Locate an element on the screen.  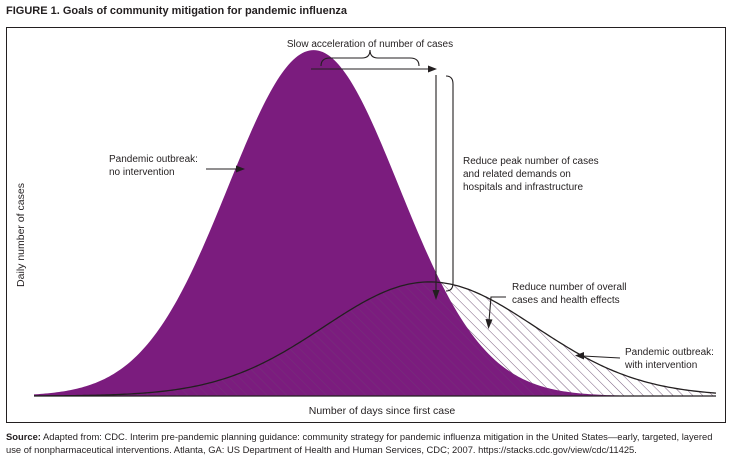
reduce-peak-bracket is located at coordinates (449, 183).